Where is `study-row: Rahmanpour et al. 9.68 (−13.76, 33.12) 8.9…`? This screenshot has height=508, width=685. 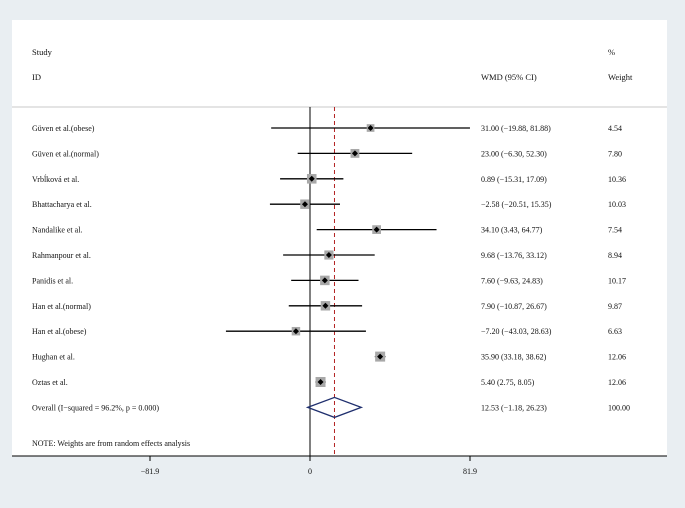
study-row: Rahmanpour et al. 9.68 (−13.76, 33.12) 8.9… is located at coordinates (327, 255).